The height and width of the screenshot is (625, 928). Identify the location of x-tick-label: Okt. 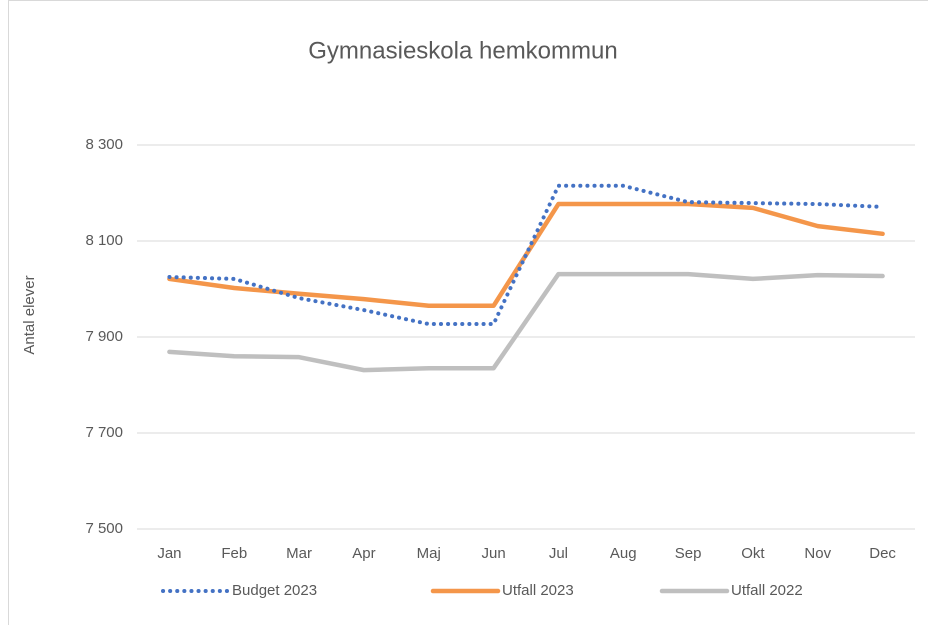
(753, 553).